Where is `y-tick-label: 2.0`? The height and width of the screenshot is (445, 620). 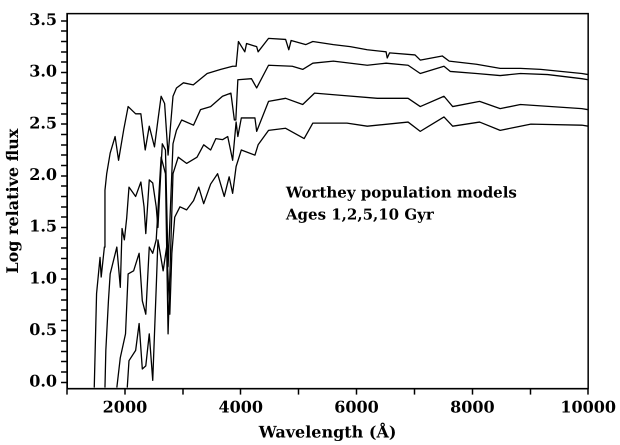 y-tick-label: 2.0 is located at coordinates (43, 174).